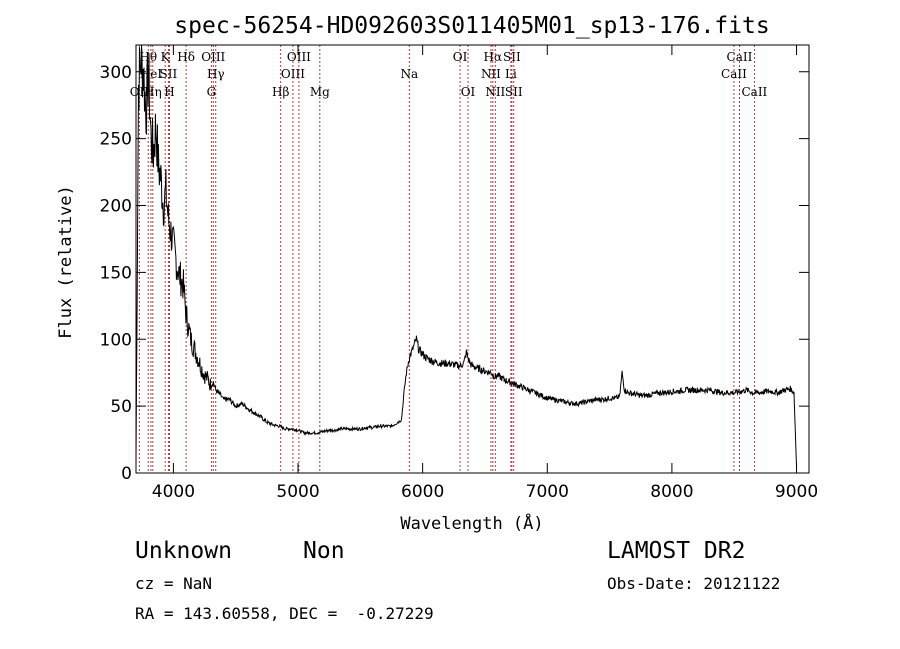 The height and width of the screenshot is (649, 900). Describe the element at coordinates (216, 74) in the screenshot. I see `line-label-9: Hγ` at that location.